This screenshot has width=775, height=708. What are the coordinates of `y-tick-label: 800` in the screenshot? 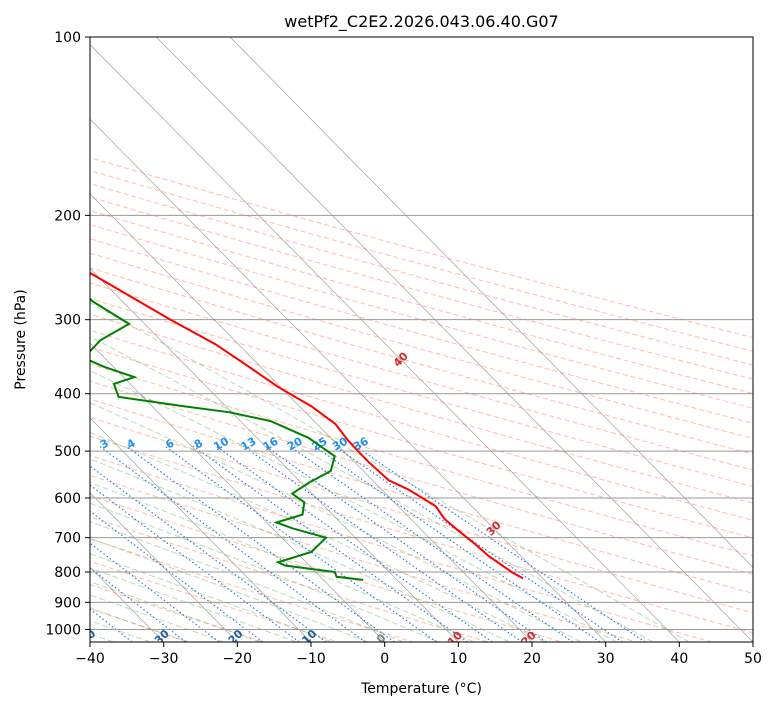 It's located at (67, 573).